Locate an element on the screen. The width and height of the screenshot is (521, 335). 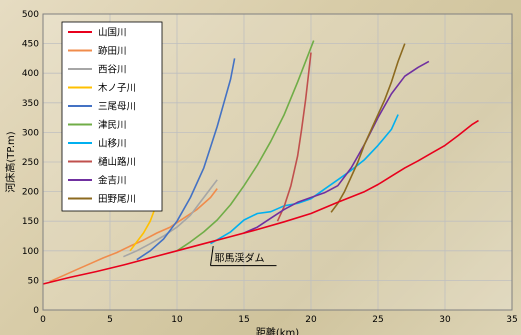
x-tick-label: 30 is located at coordinates (445, 320).